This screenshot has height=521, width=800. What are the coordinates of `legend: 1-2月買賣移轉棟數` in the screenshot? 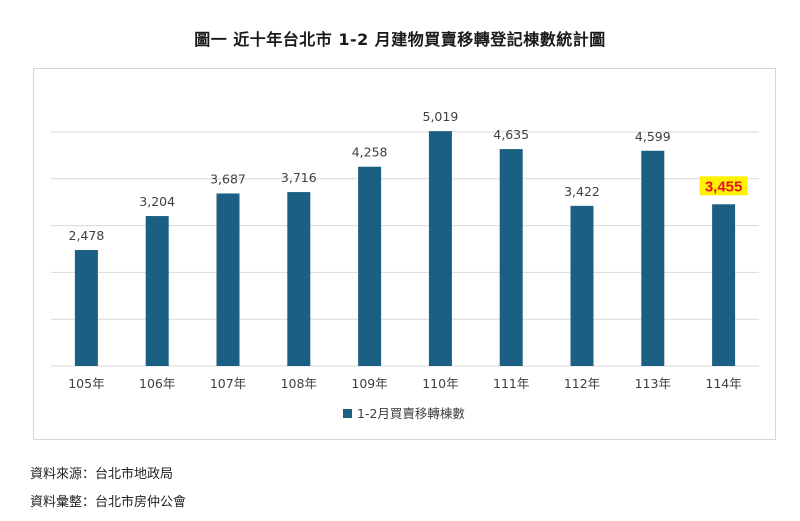 It's located at (404, 413).